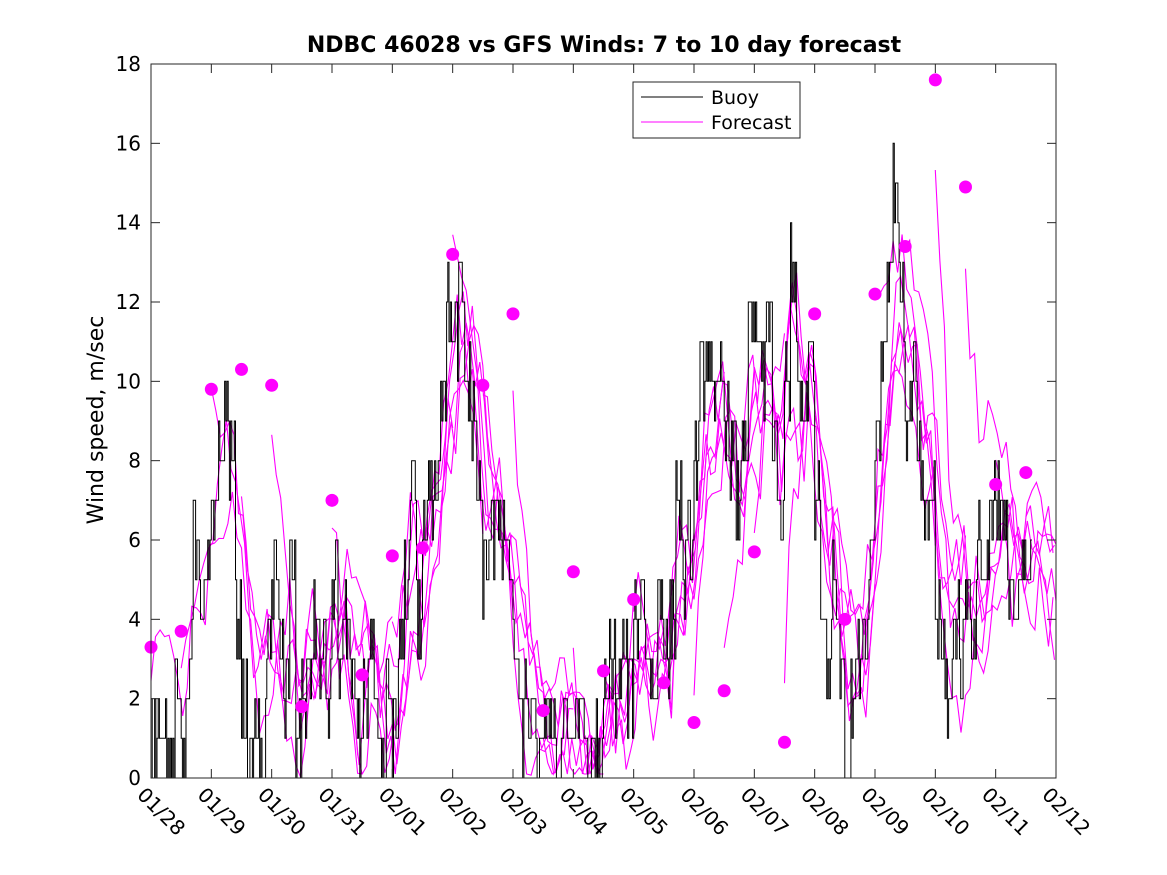 This screenshot has width=1167, height=875. I want to click on legend-box, so click(716, 110).